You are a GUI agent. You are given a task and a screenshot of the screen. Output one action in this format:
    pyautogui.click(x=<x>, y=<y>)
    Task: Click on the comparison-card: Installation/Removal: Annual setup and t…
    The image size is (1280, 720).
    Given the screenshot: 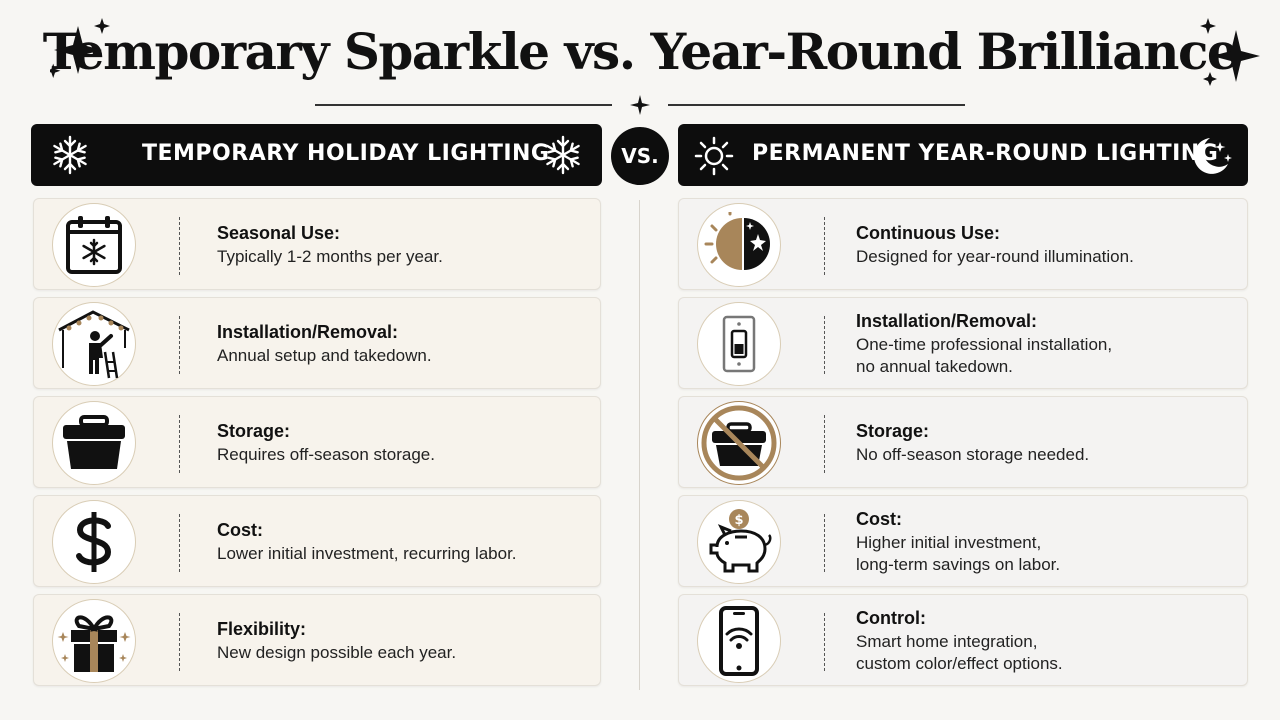 What is the action you would take?
    pyautogui.click(x=317, y=343)
    